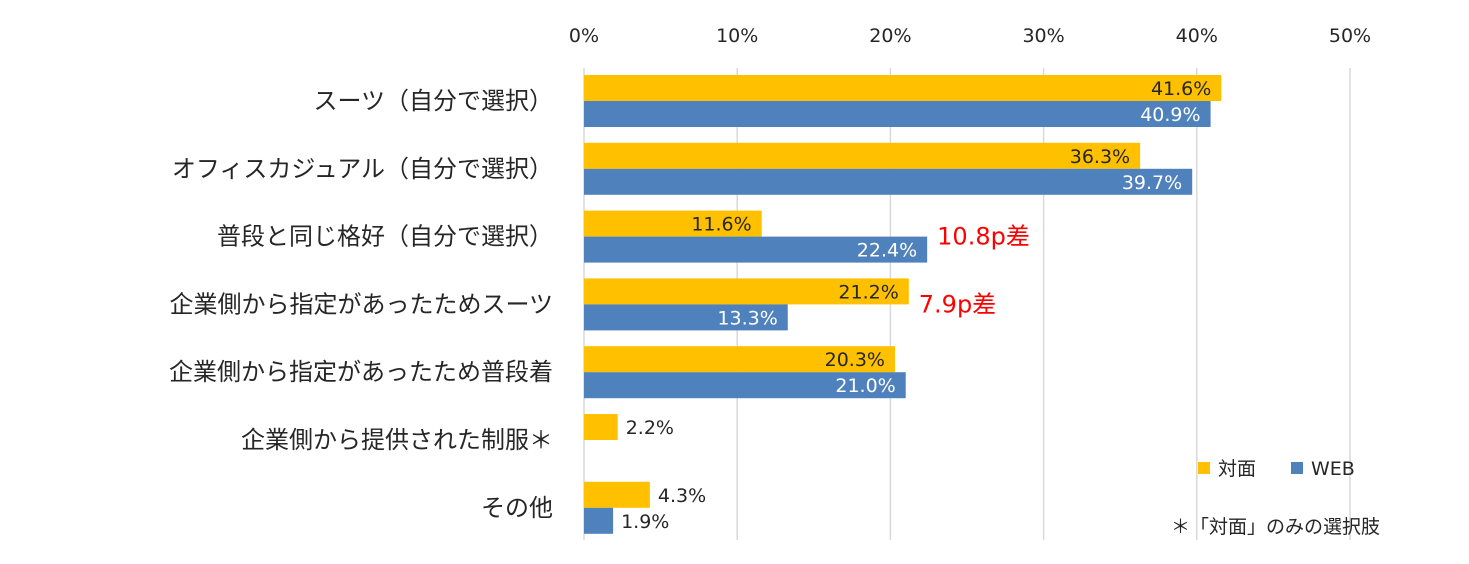 The width and height of the screenshot is (1469, 564). I want to click on footnote: ＊「対面」のみの選択肢, so click(1275, 527).